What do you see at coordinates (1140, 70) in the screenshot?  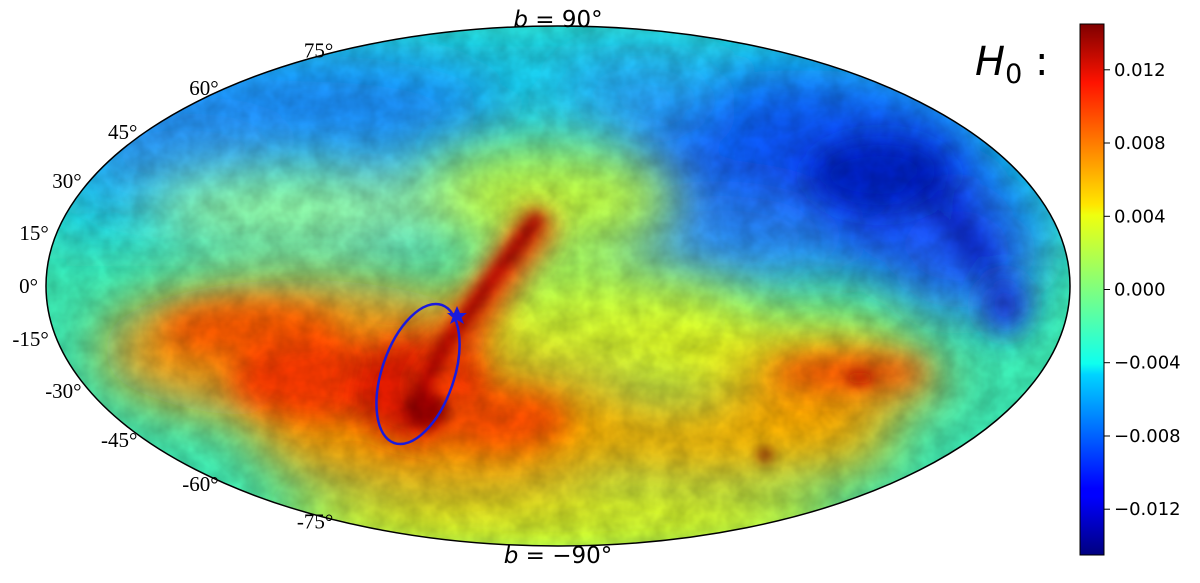 I see `colorbar-tick-label: 0.012` at bounding box center [1140, 70].